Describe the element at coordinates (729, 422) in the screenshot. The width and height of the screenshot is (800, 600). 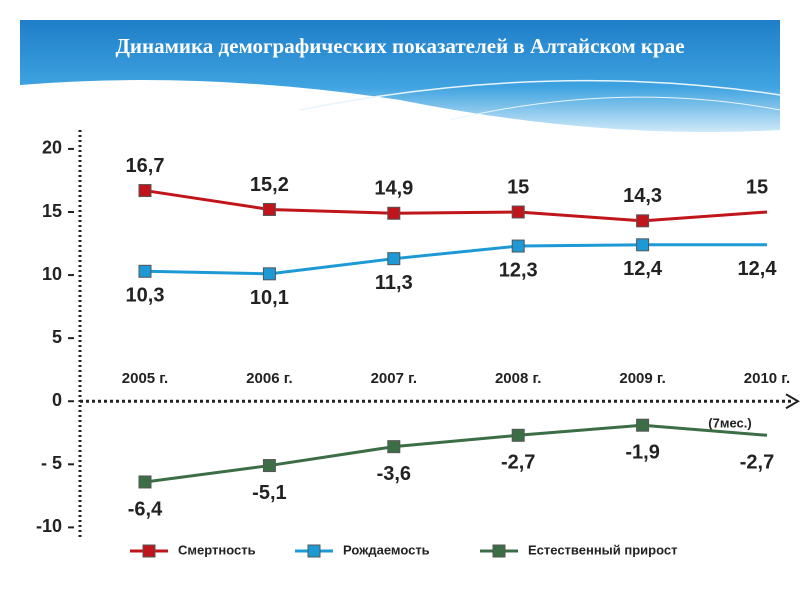
I see `annotation: (7мес.)` at that location.